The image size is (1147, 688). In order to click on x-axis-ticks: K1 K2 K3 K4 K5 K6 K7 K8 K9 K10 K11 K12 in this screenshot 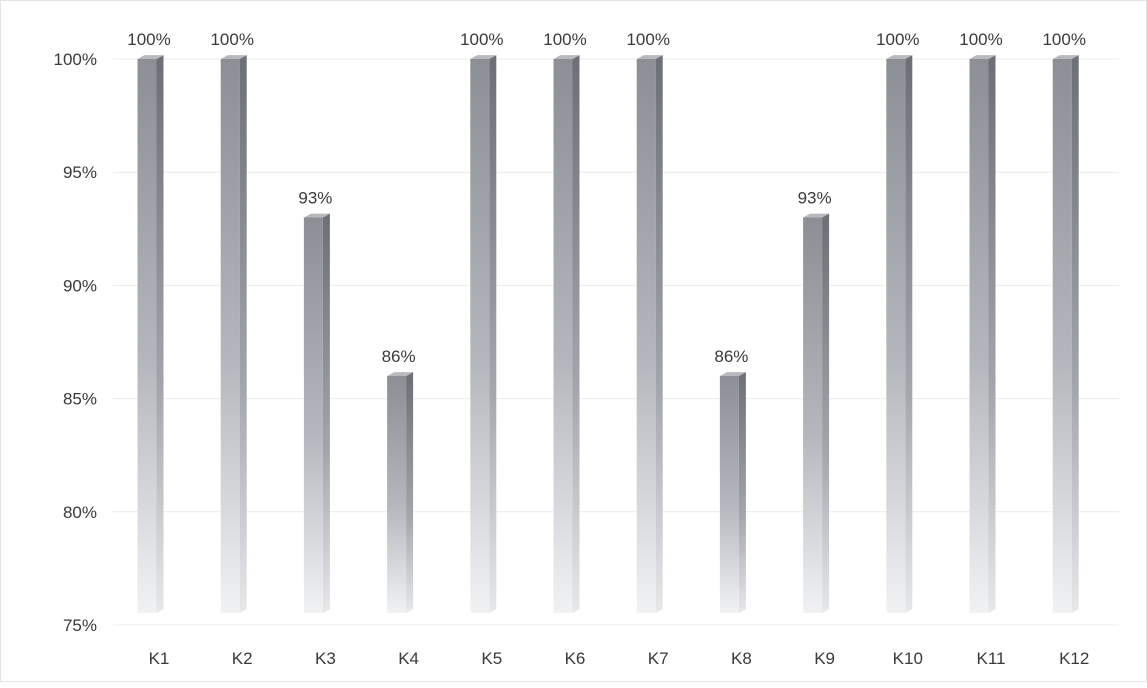, I will do `click(619, 658)`.